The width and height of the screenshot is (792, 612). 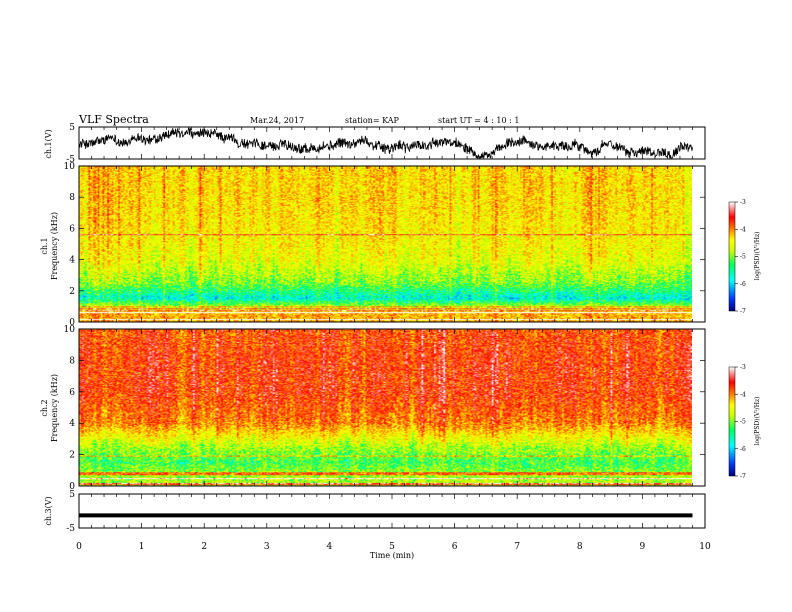 I want to click on ch1-colorbar-tick-label: -5, so click(x=743, y=257).